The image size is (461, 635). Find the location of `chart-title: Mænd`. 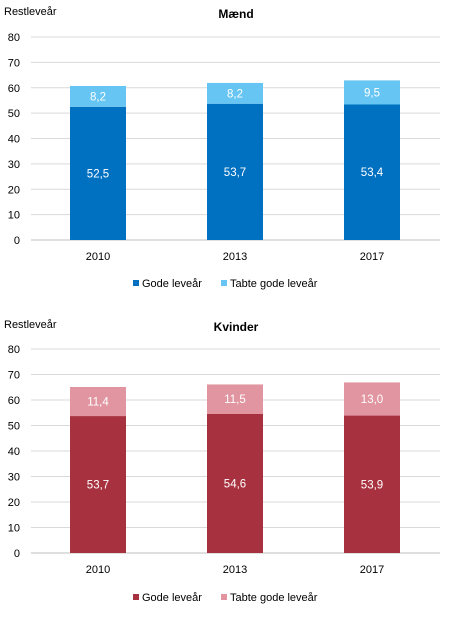

chart-title: Mænd is located at coordinates (235, 14).